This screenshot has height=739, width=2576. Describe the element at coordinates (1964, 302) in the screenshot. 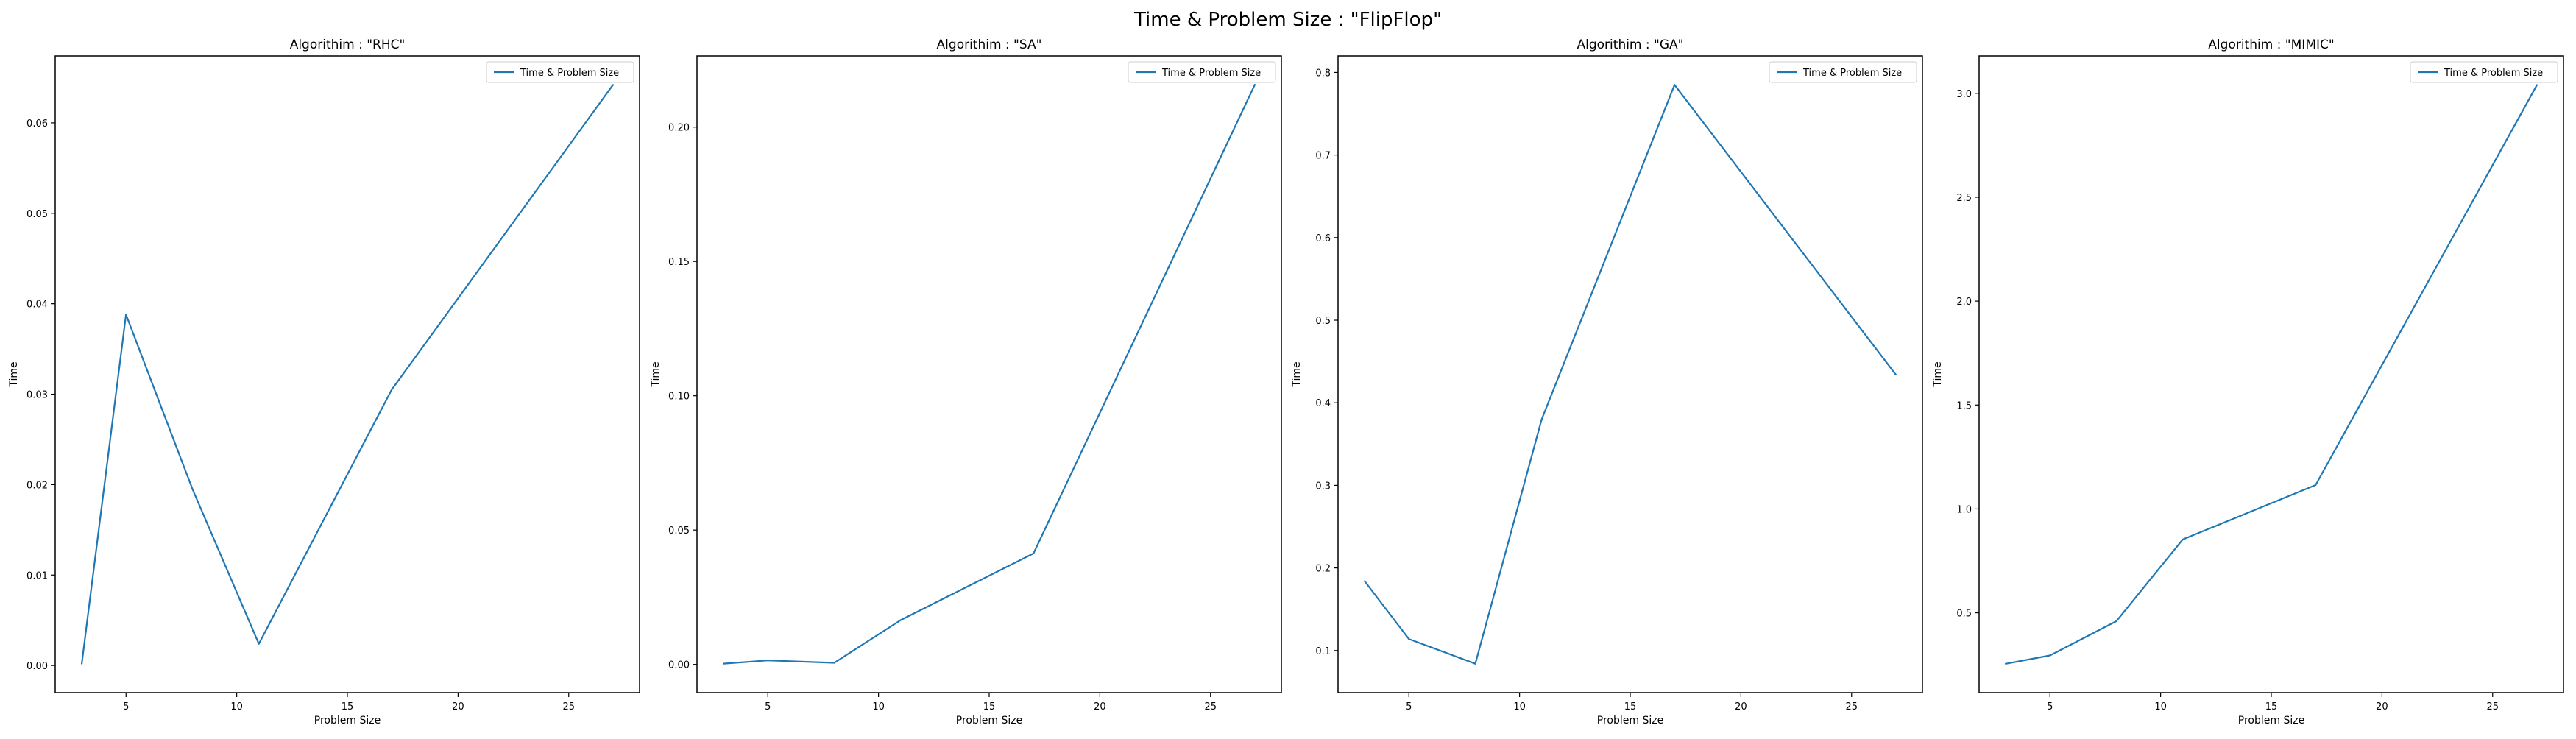

I see `y-tick-label: 2.0` at that location.